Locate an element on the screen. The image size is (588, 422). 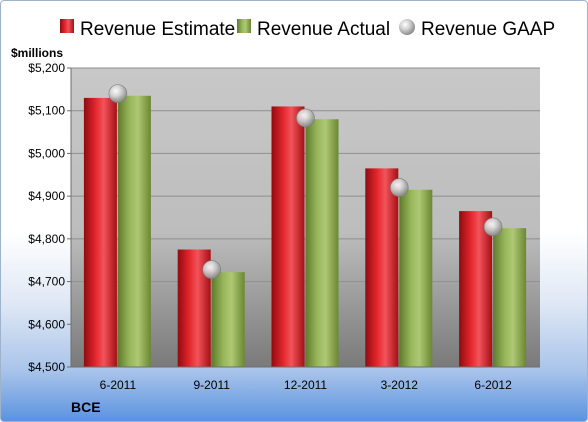
legend-item-actual: Revenue Actual is located at coordinates (313, 29).